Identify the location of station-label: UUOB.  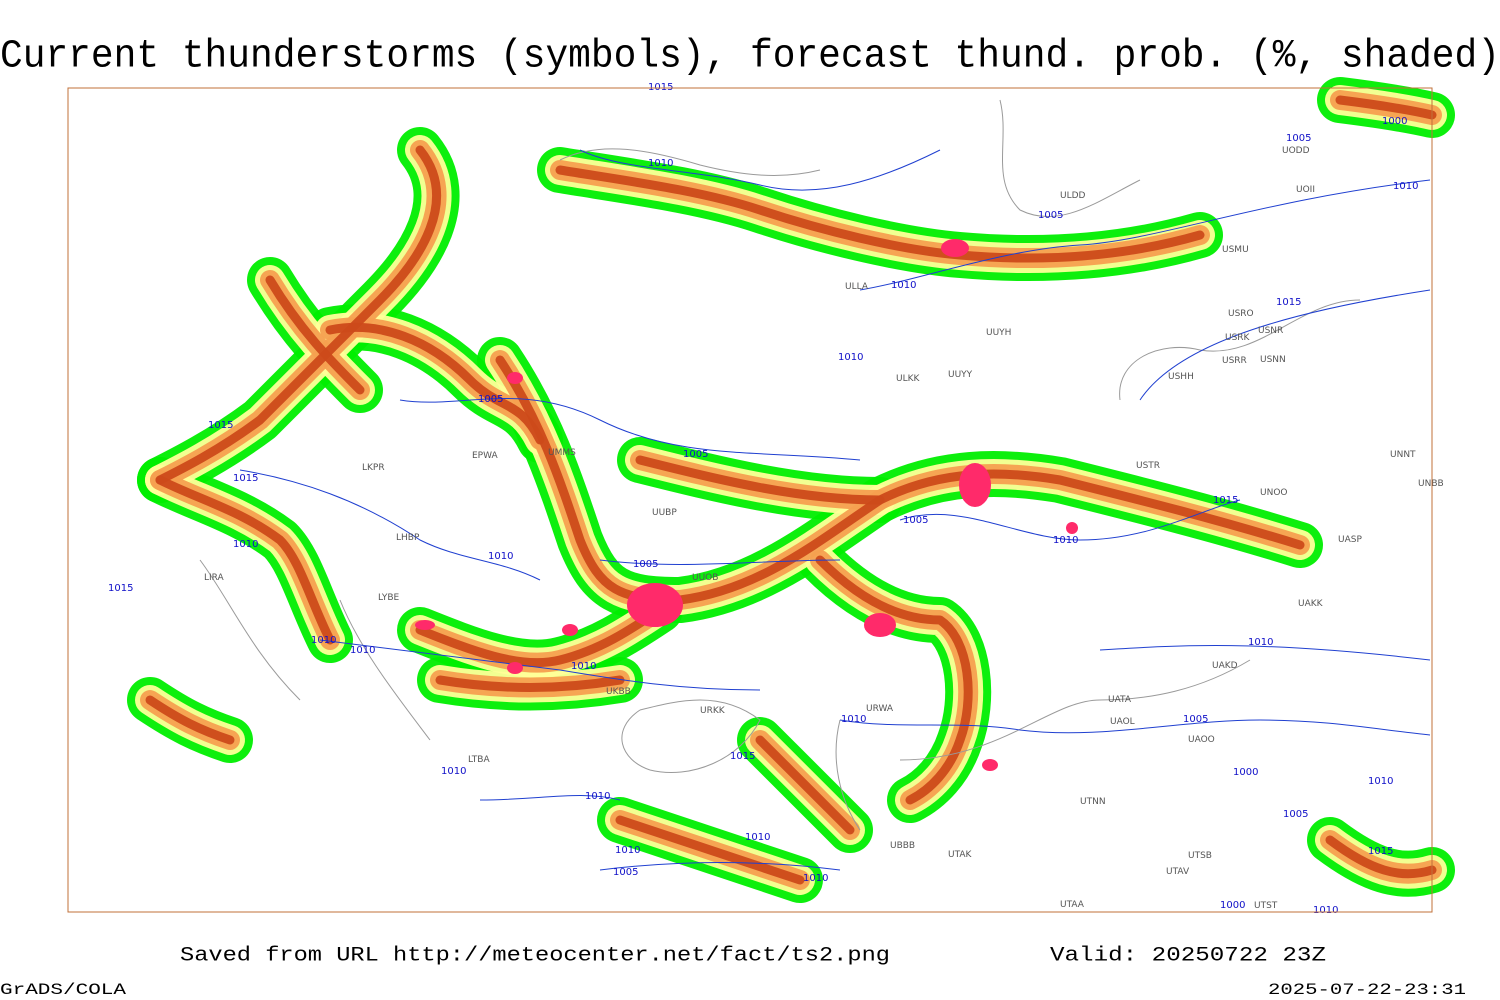
(705, 578).